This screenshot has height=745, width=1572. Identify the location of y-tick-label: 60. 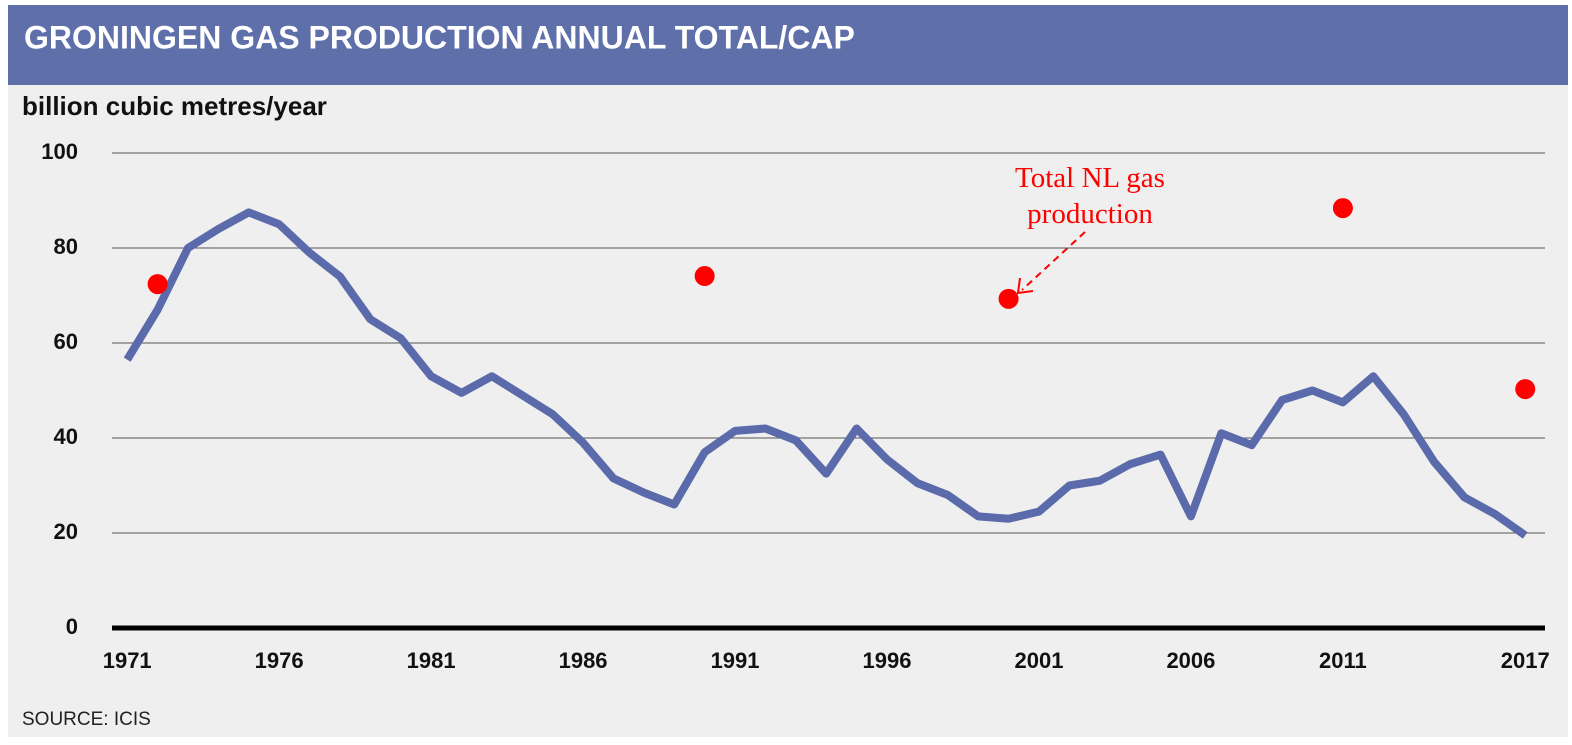
(66, 341).